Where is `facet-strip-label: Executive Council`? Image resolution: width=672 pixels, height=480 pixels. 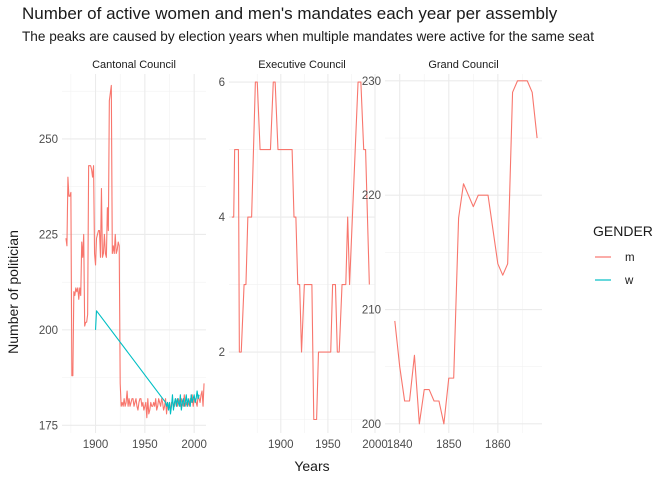
facet-strip-label: Executive Council is located at coordinates (301, 65).